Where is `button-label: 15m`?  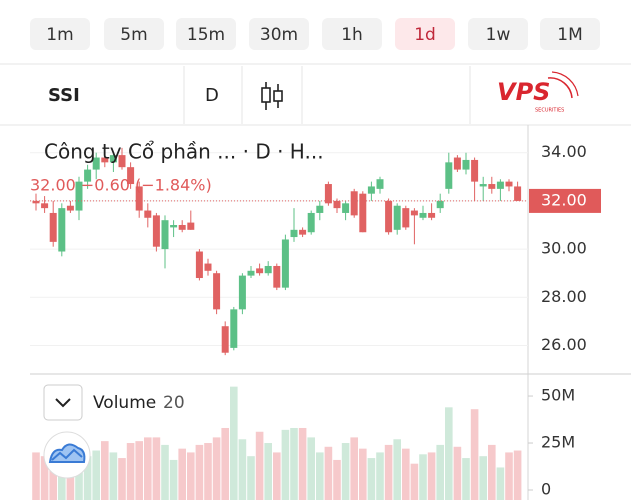
button-label: 15m is located at coordinates (206, 35).